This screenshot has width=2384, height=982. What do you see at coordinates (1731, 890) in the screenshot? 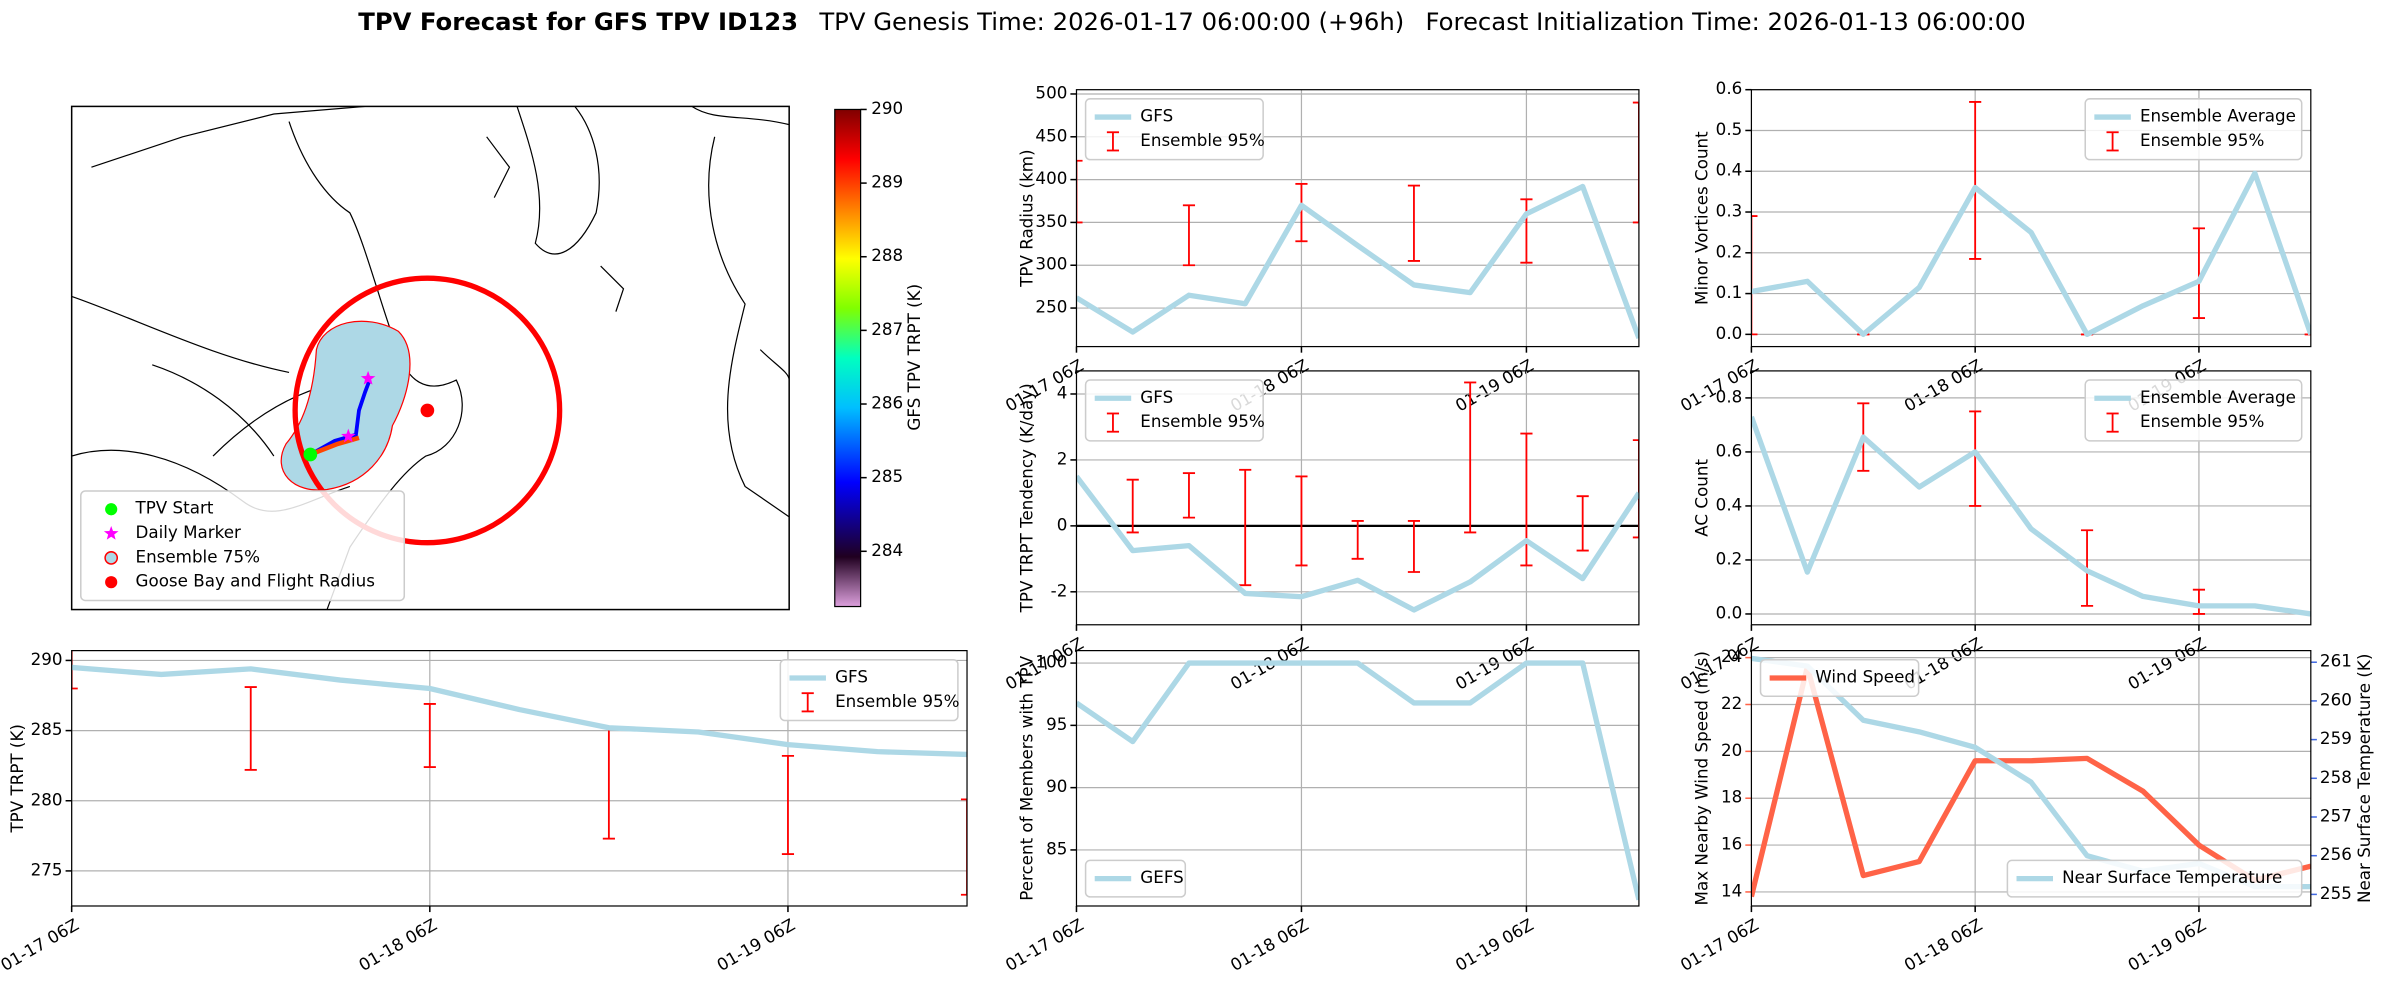
I see `y-tick-label: 14` at bounding box center [1731, 890].